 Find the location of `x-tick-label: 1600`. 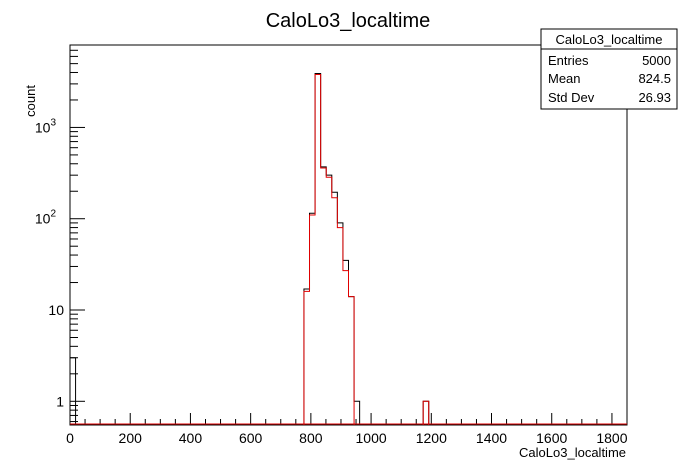

x-tick-label: 1600 is located at coordinates (551, 438).